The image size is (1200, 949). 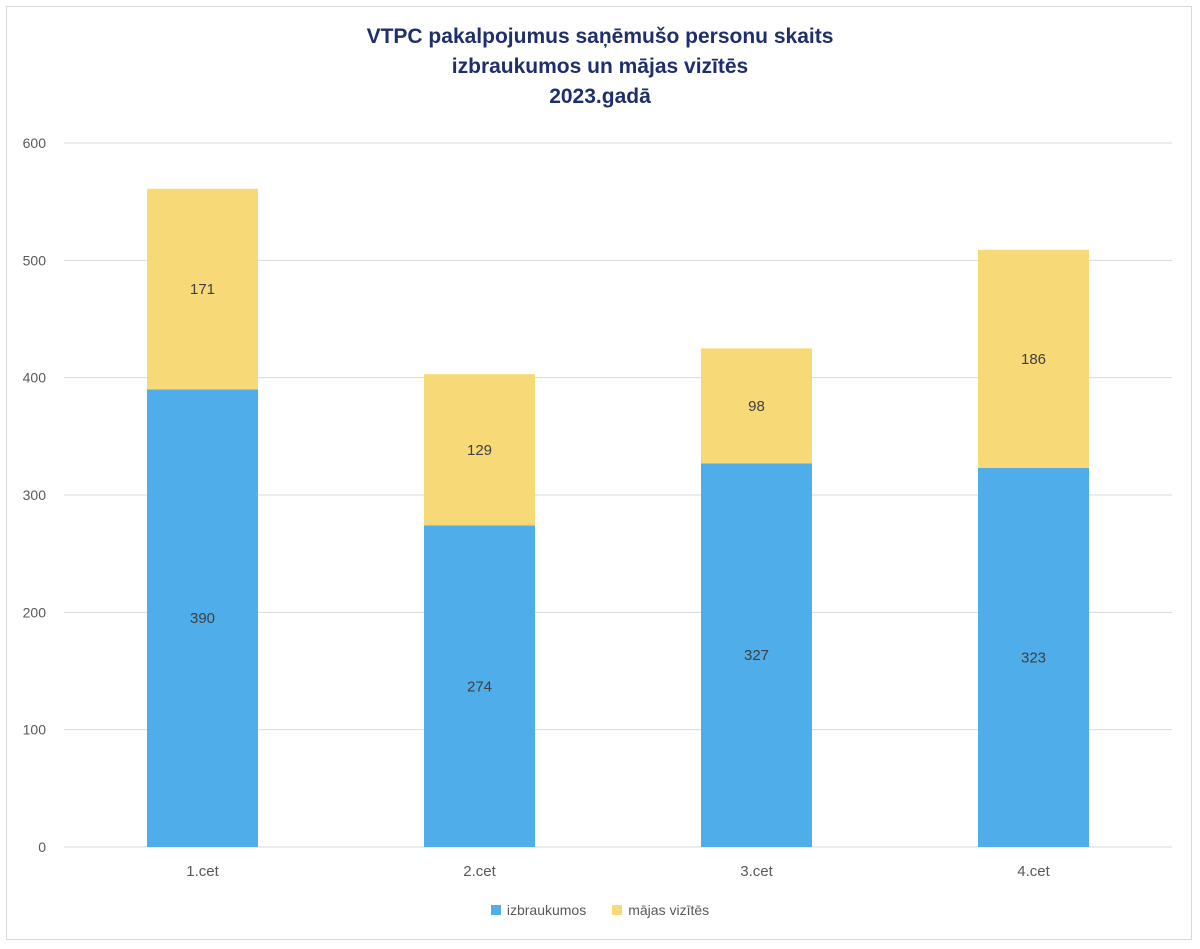 I want to click on chart-title-line-2: izbraukumos un mājas vizītēs, so click(x=600, y=66).